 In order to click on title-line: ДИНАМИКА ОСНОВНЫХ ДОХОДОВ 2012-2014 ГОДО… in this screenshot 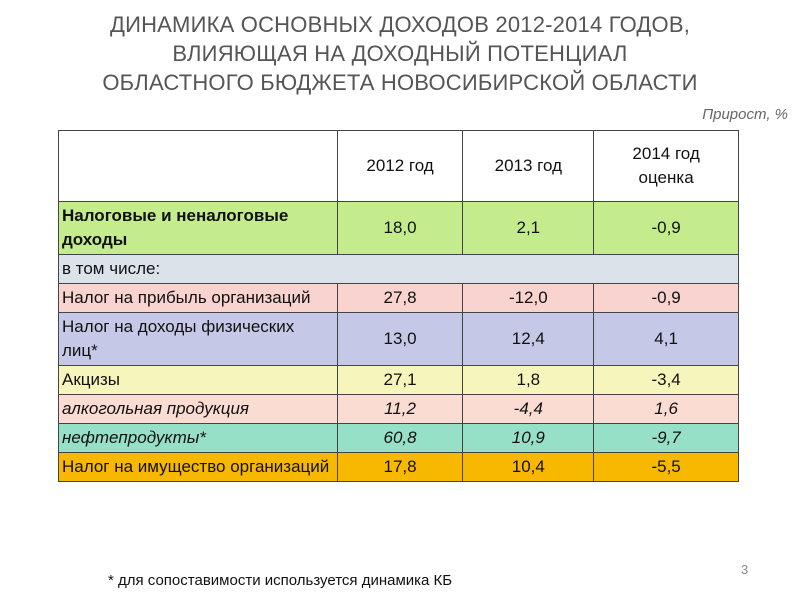, I will do `click(400, 24)`.